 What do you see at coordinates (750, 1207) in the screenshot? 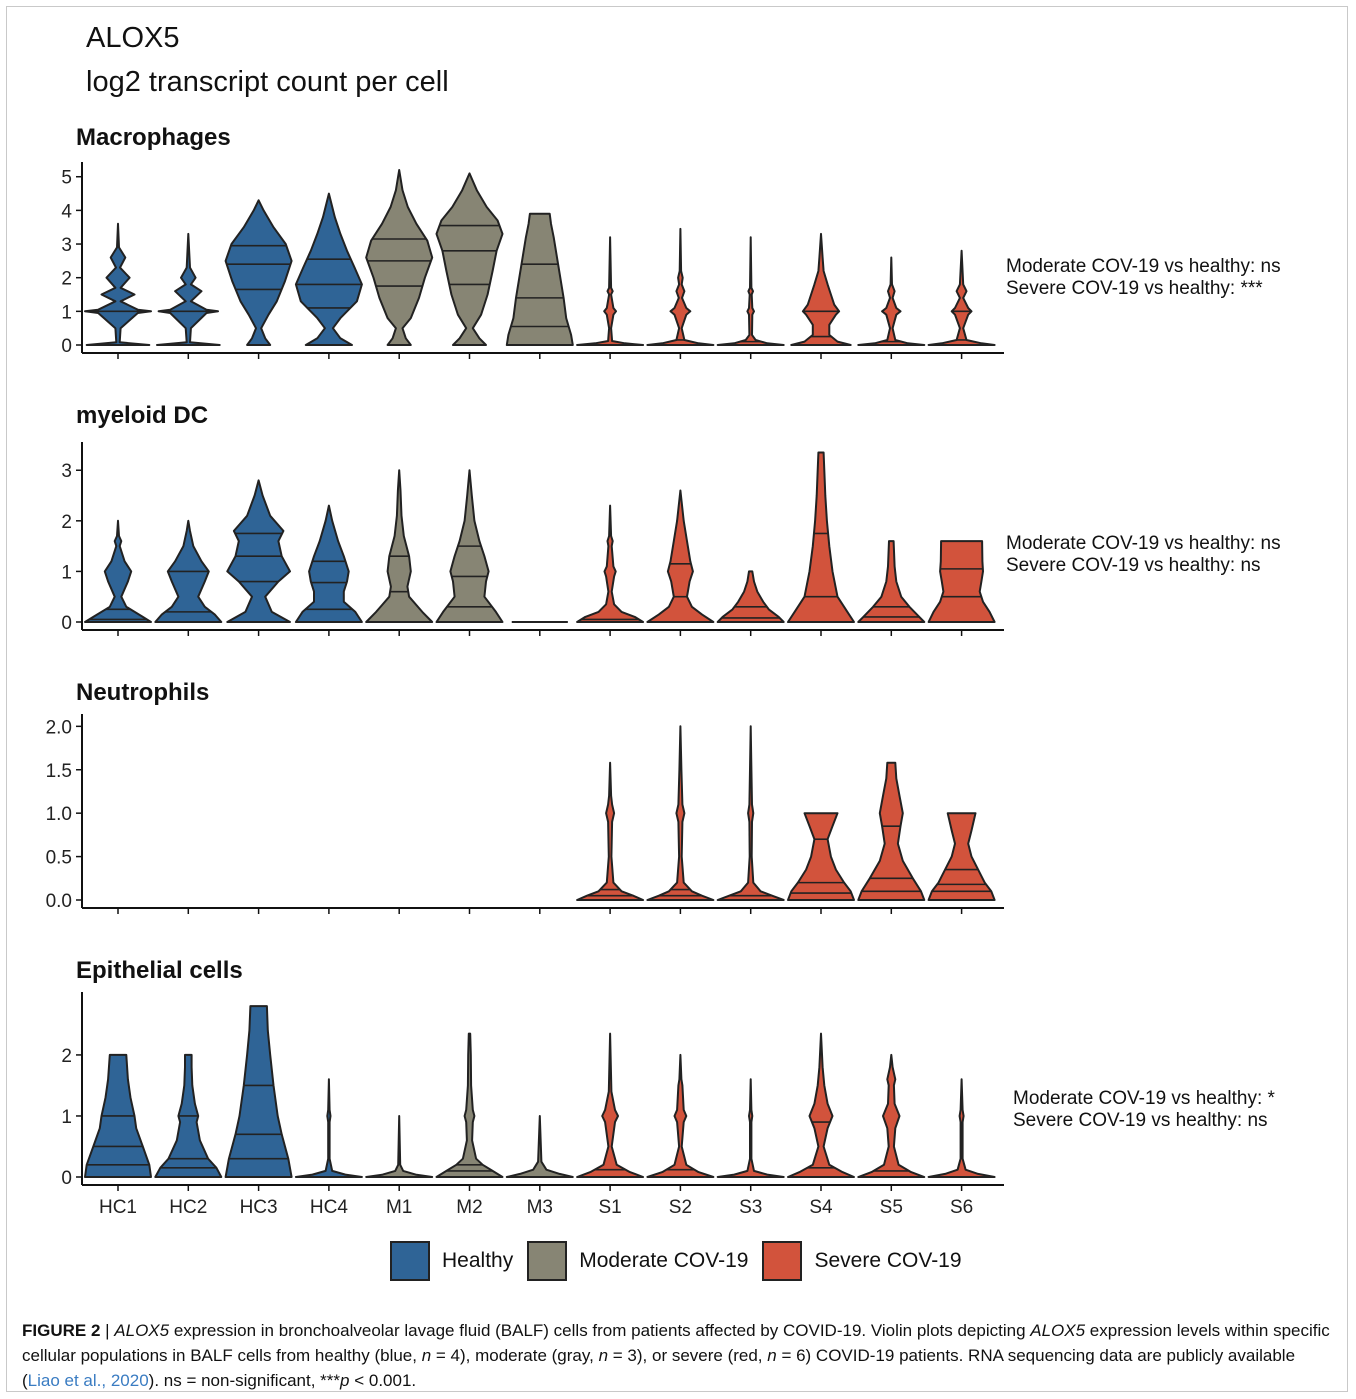
I see `x-tick-label: S3` at bounding box center [750, 1207].